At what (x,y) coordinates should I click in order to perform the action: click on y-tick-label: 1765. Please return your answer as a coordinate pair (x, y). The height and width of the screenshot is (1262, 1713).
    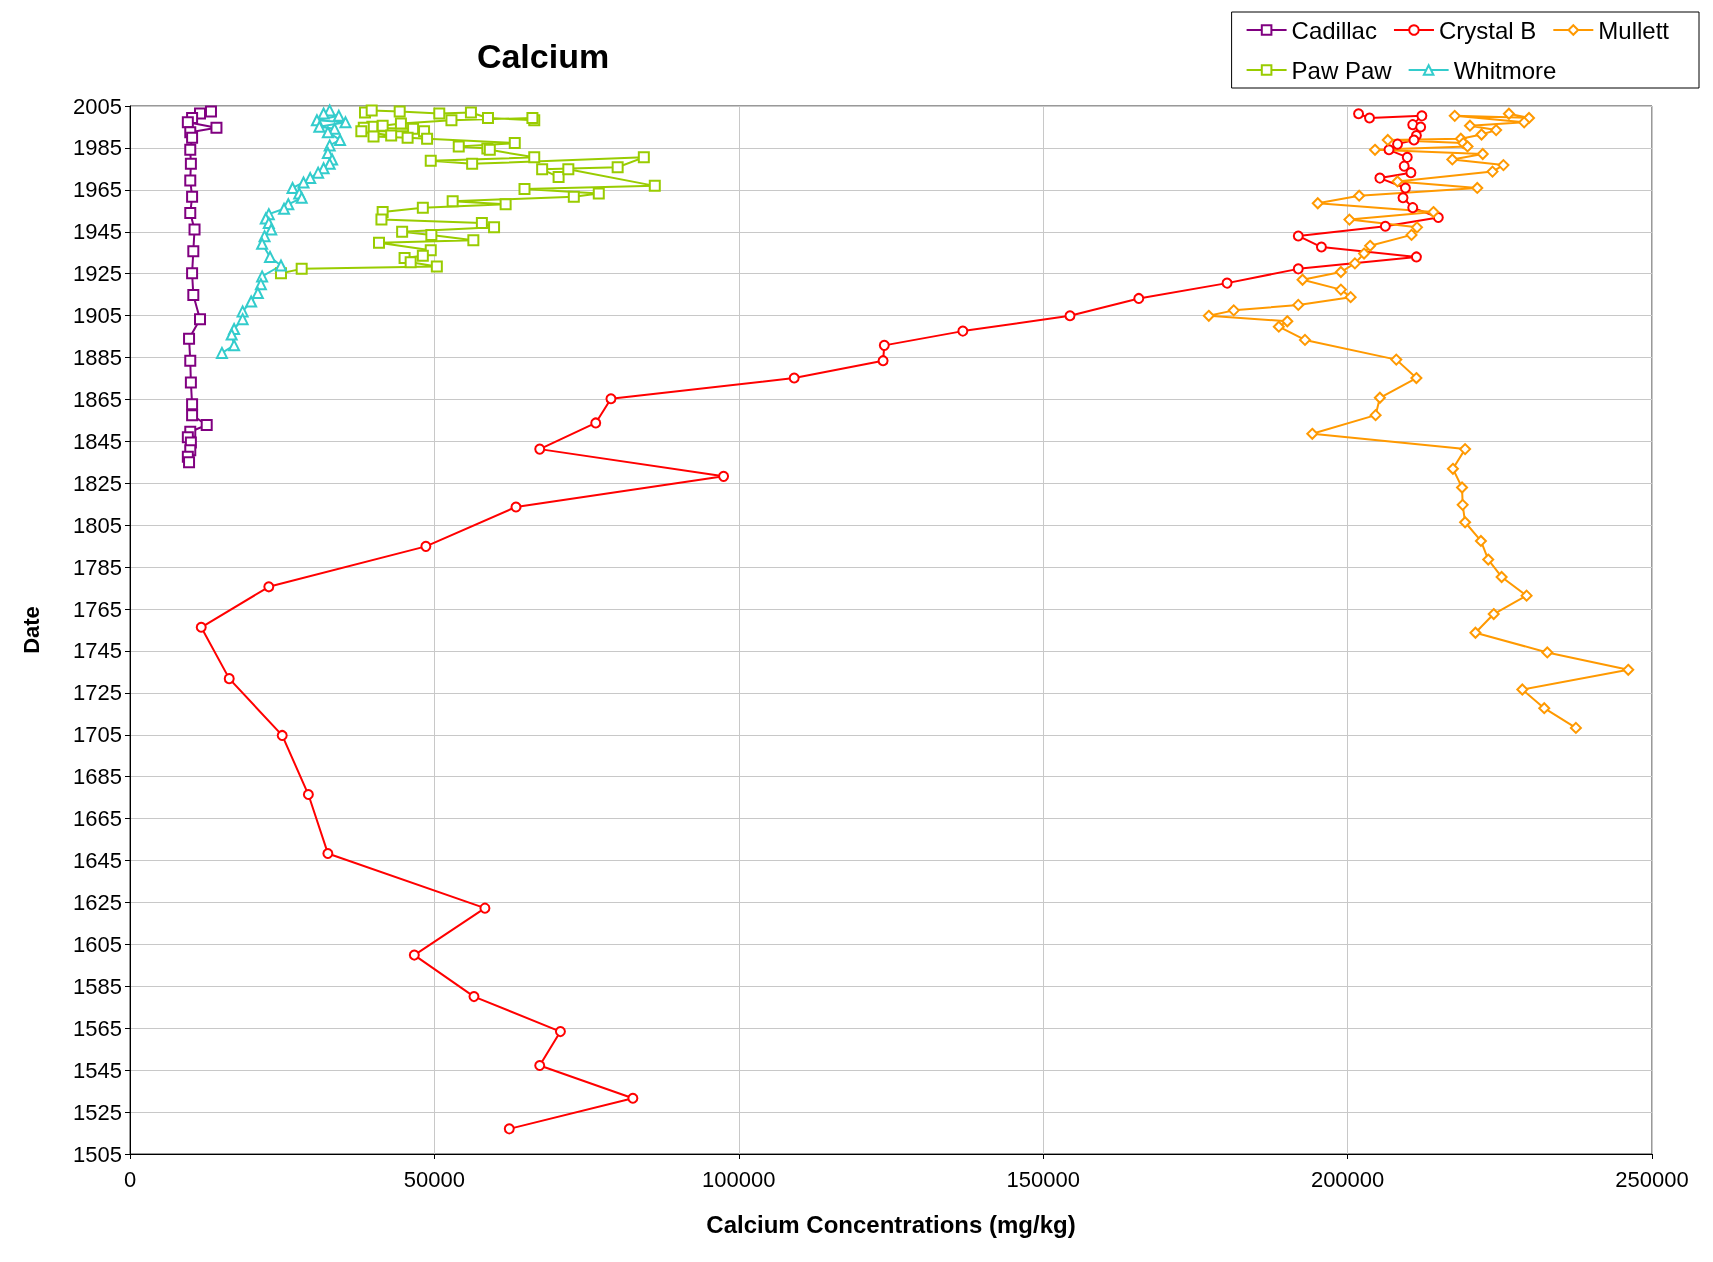
    Looking at the image, I should click on (97, 609).